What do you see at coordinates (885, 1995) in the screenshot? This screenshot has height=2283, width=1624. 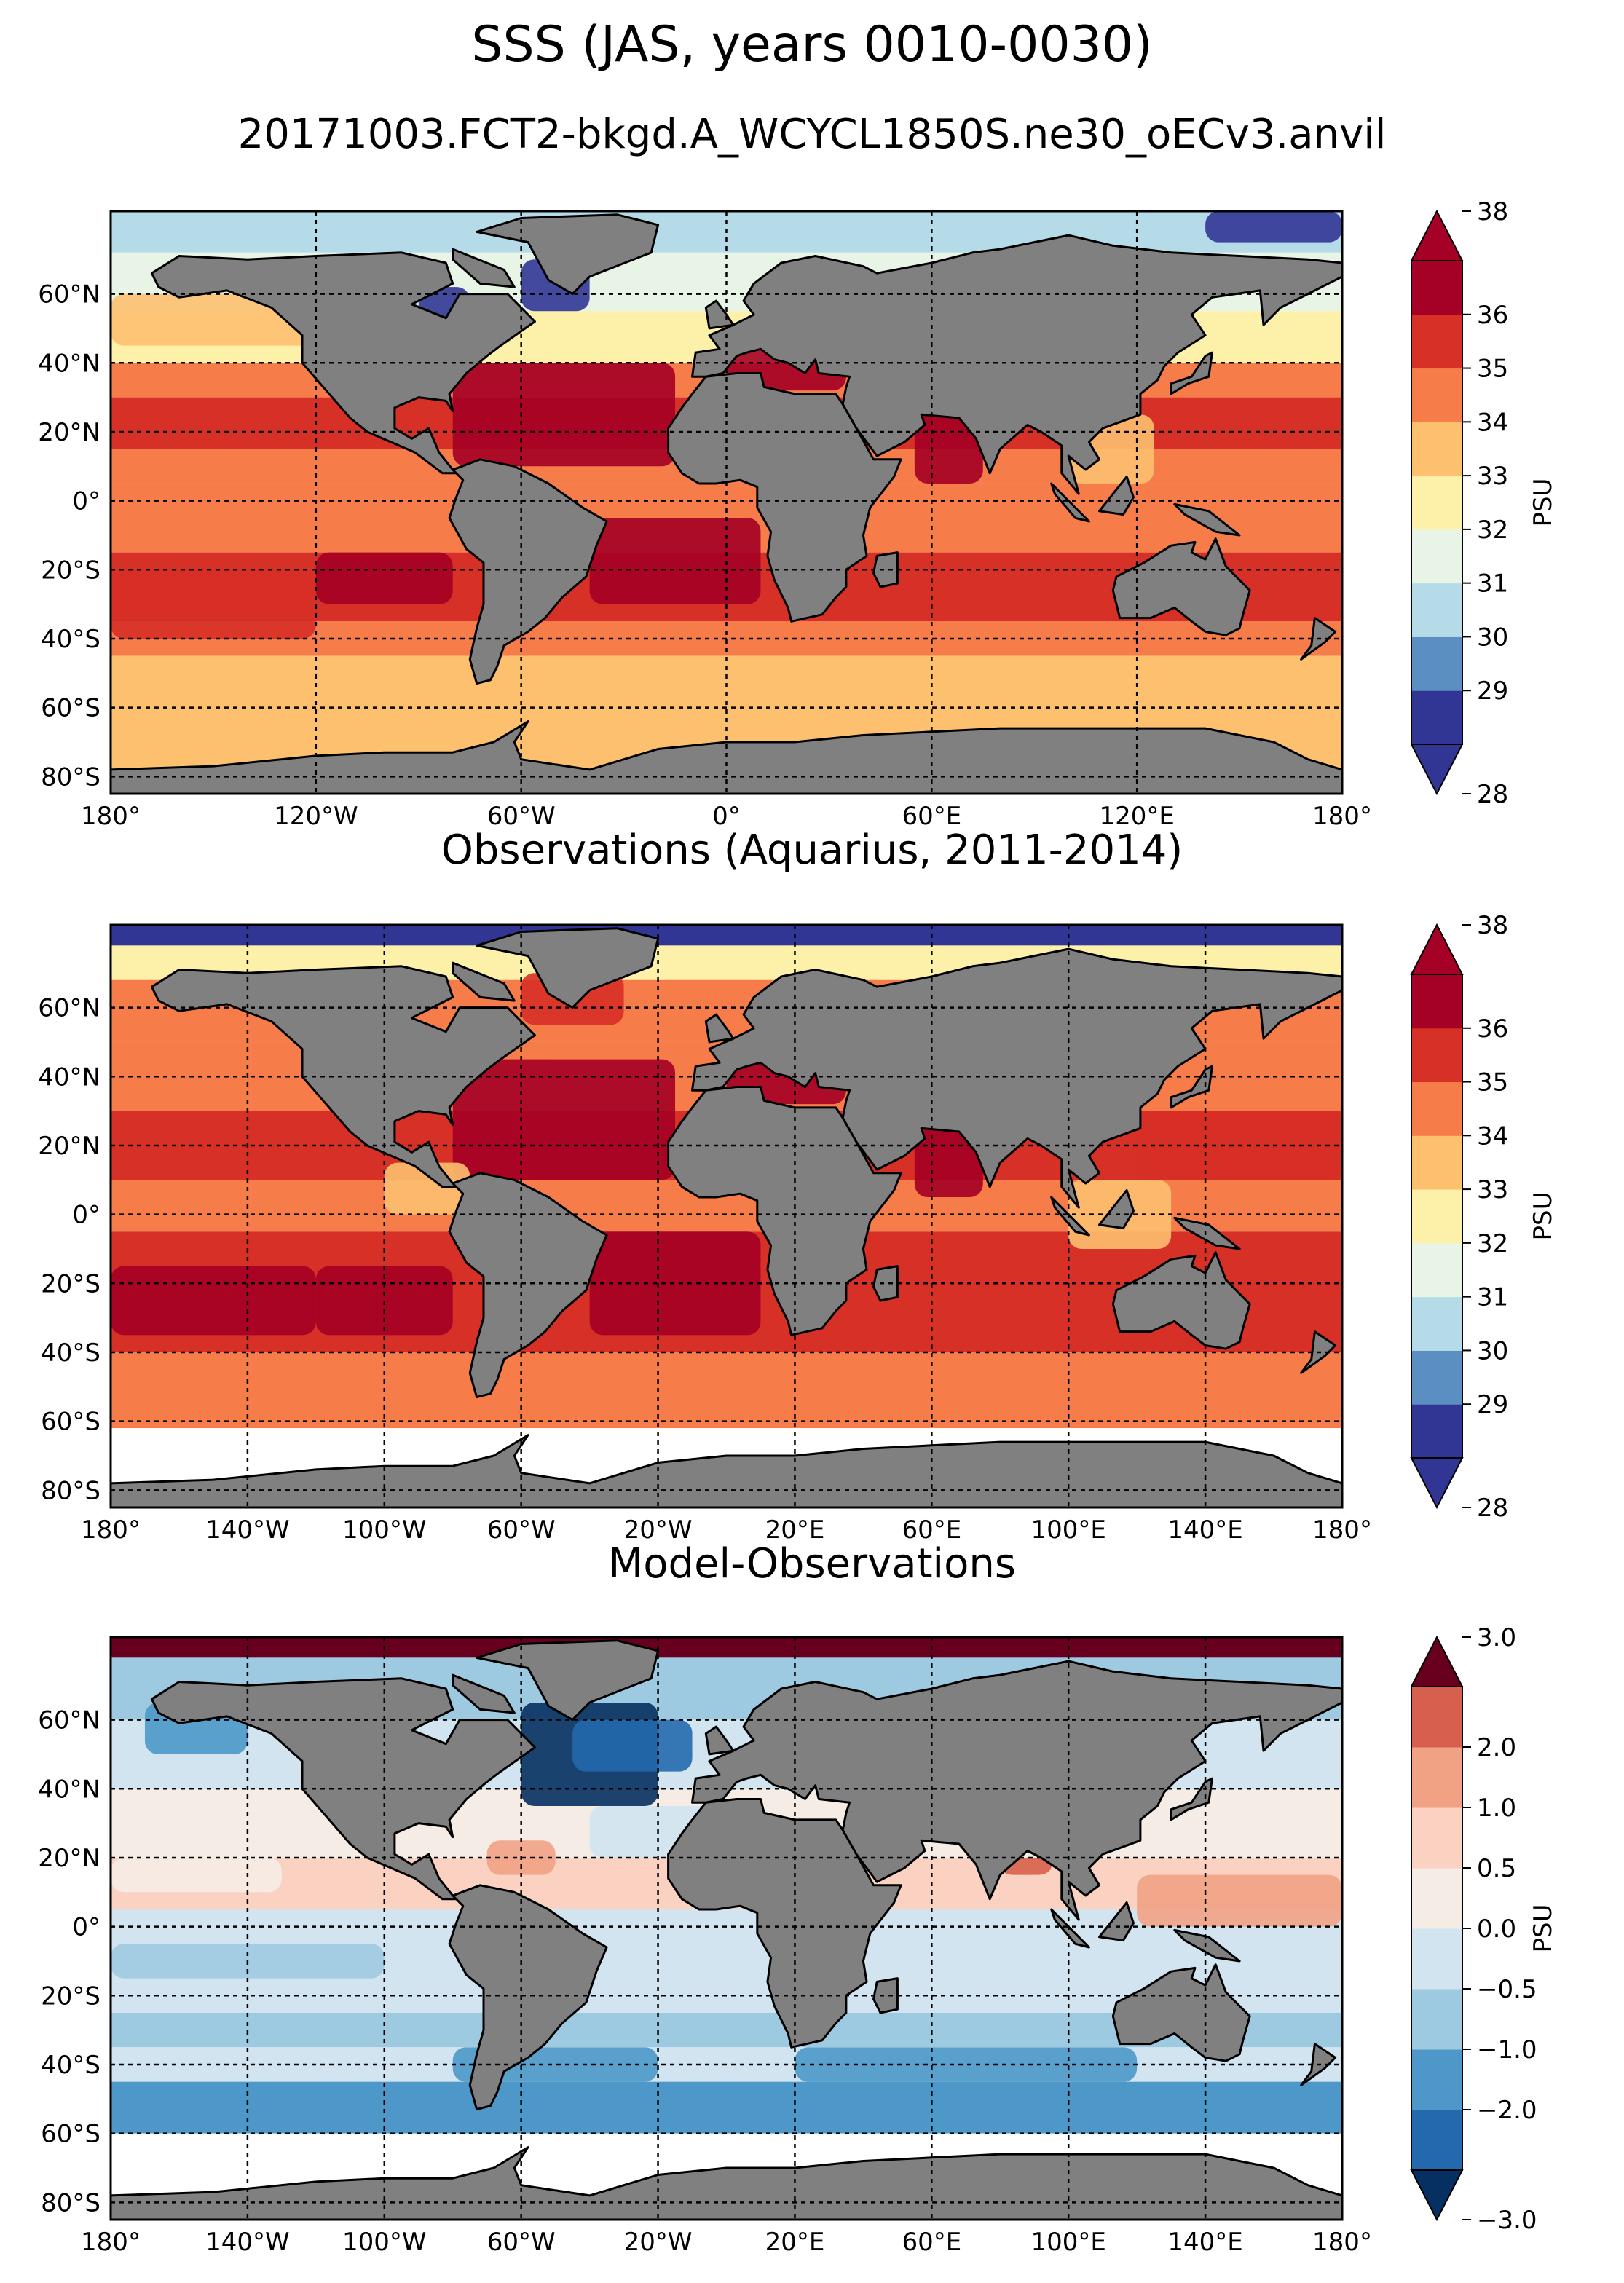 I see `land-madagascar` at bounding box center [885, 1995].